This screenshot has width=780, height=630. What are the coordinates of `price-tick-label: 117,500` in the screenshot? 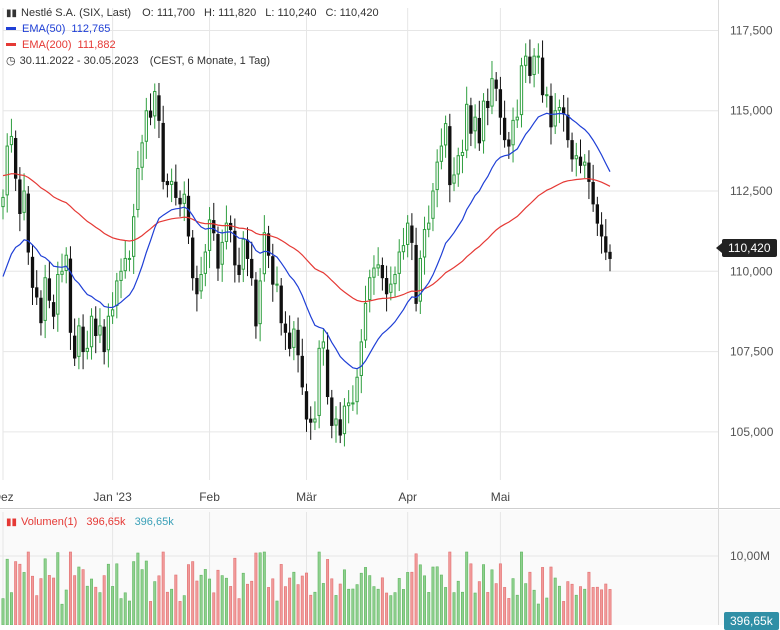 It's located at (751, 30).